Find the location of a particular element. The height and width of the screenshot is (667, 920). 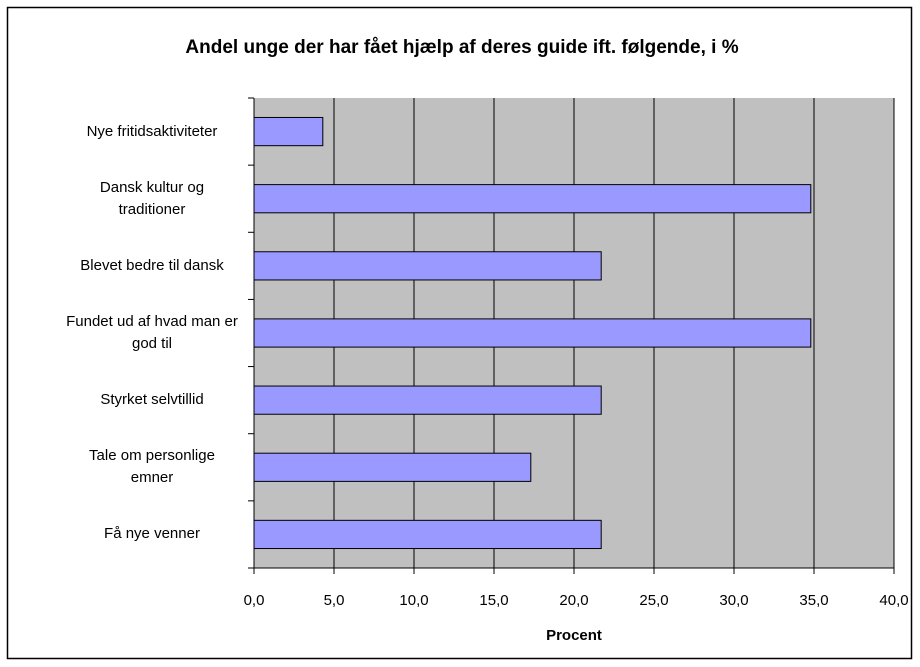

x-tick-label: 10,0 is located at coordinates (413, 600).